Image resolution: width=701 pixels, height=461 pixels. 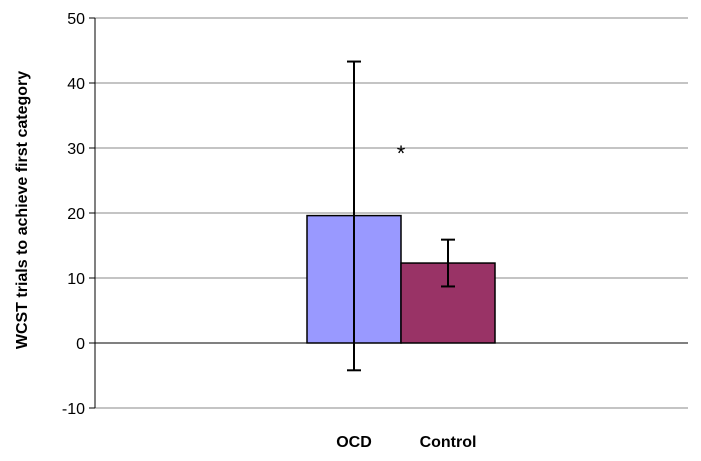 I want to click on y-tick-label: 30, so click(x=76, y=149).